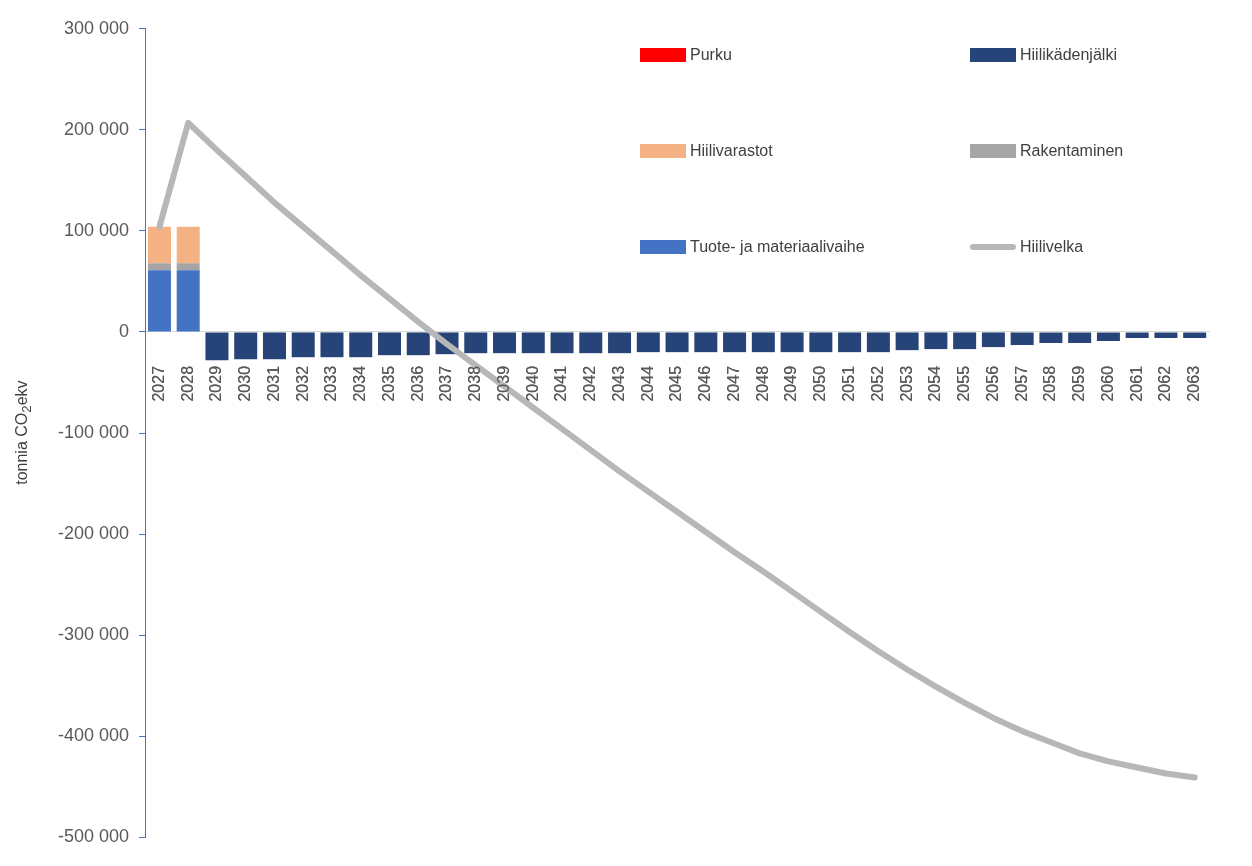 Image resolution: width=1252 pixels, height=866 pixels. Describe the element at coordinates (360, 383) in the screenshot. I see `x-tick-label: 2034` at that location.